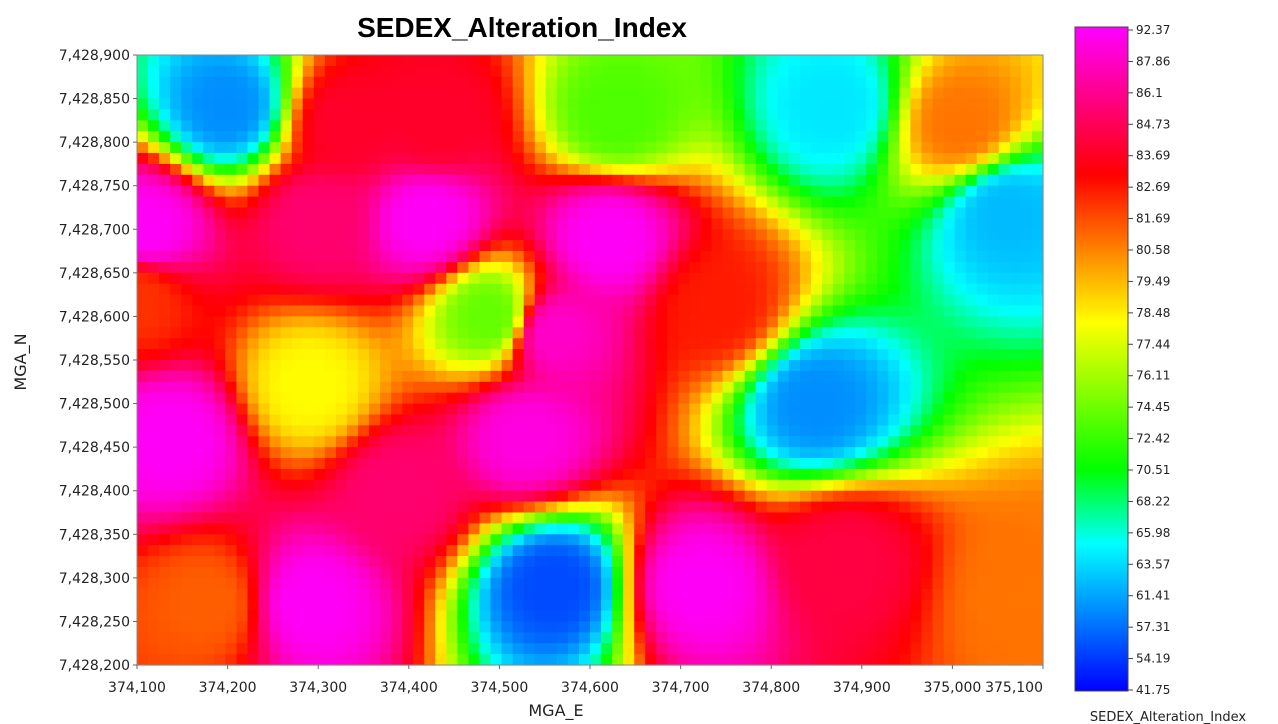  Describe the element at coordinates (228, 688) in the screenshot. I see `x-tick-label: 374,200` at that location.